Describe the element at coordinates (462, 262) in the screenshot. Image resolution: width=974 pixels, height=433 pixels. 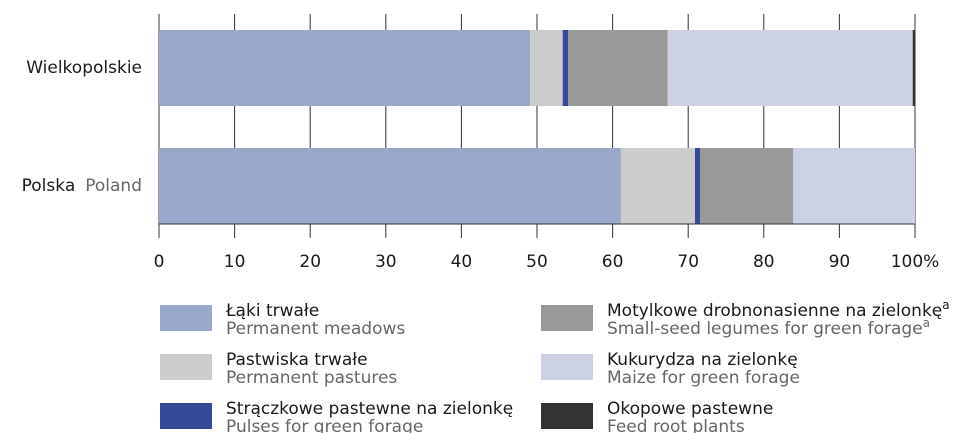
I see `x-tick-label: 40` at that location.